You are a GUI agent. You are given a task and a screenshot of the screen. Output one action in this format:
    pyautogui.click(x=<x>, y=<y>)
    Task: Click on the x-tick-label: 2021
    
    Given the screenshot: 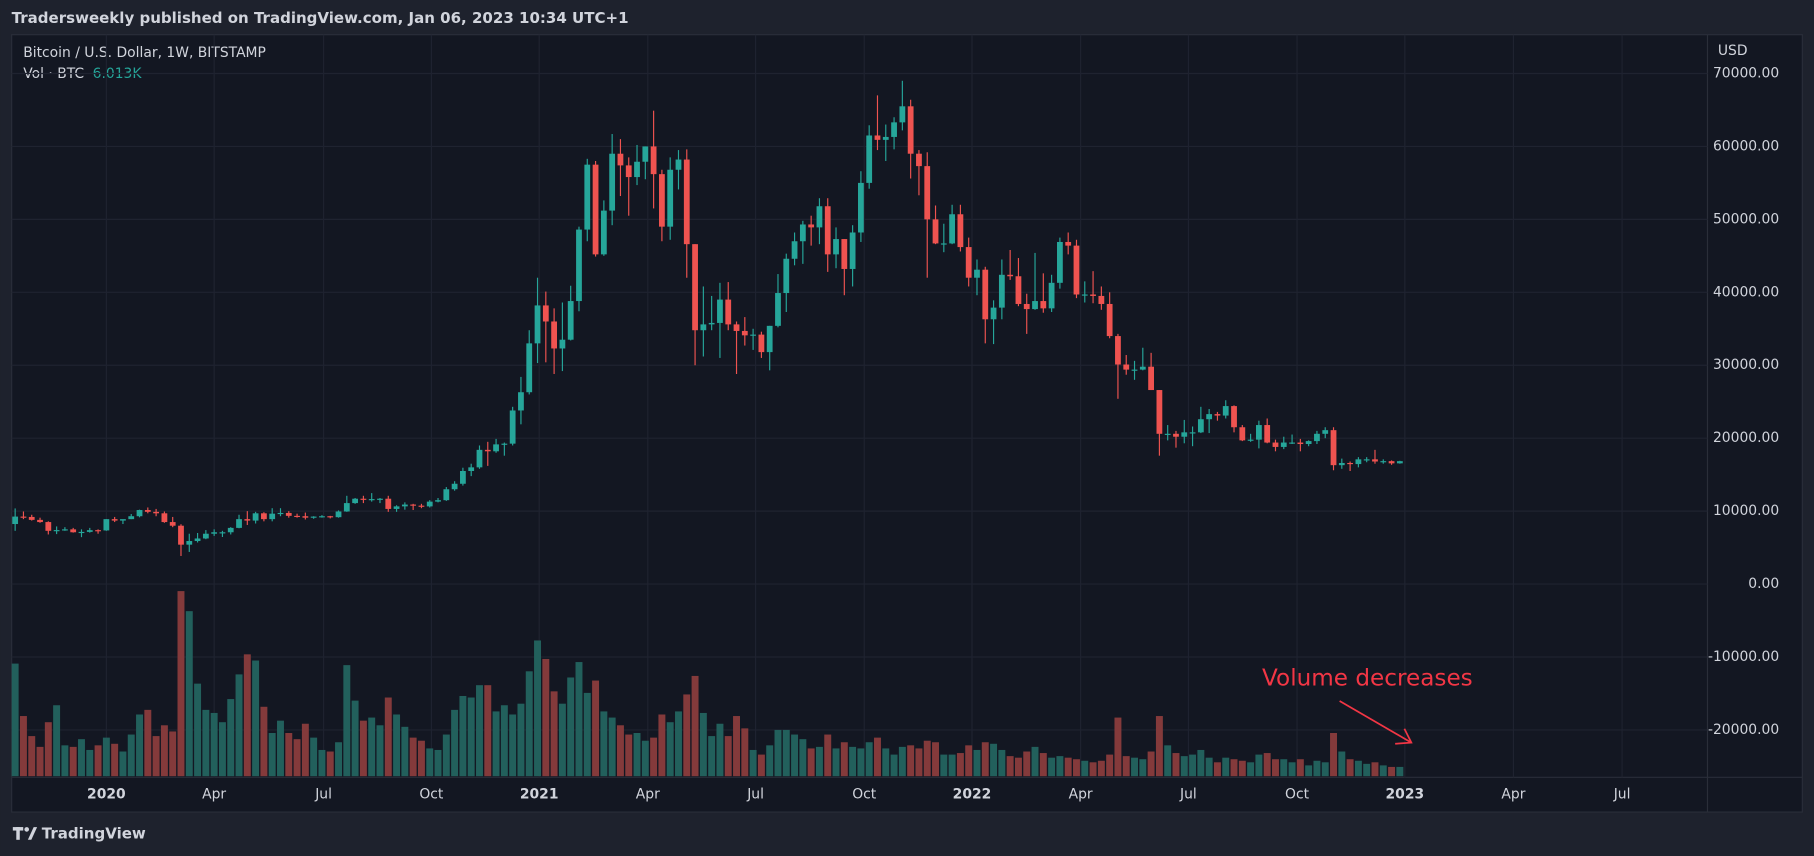 What is the action you would take?
    pyautogui.click(x=539, y=795)
    